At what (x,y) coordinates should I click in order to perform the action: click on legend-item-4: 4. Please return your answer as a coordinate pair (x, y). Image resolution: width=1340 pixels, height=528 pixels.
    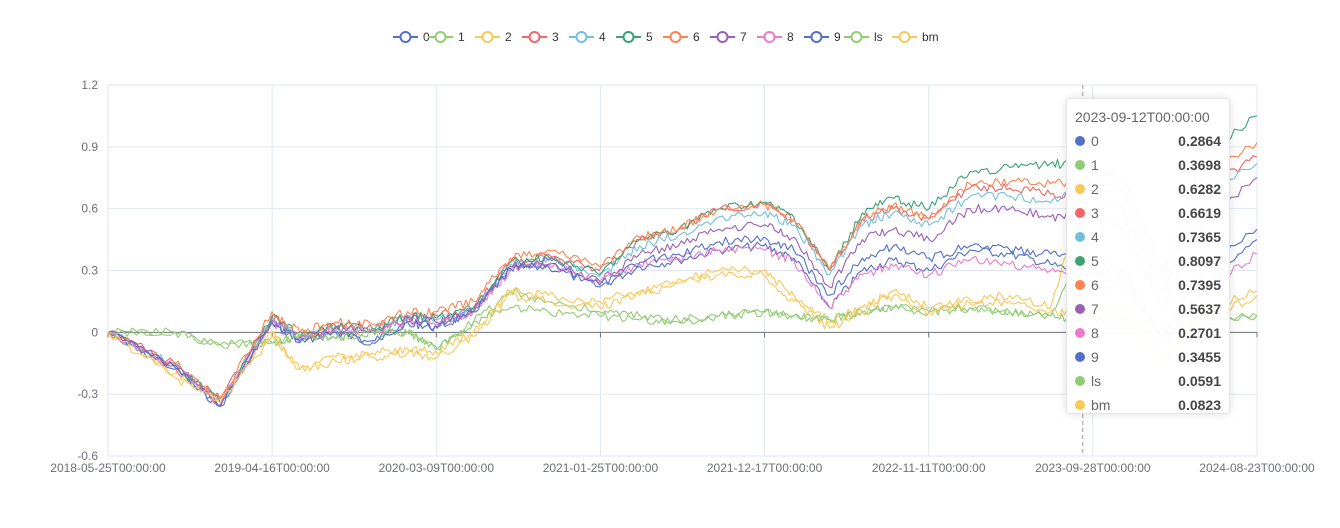
    Looking at the image, I should click on (587, 37).